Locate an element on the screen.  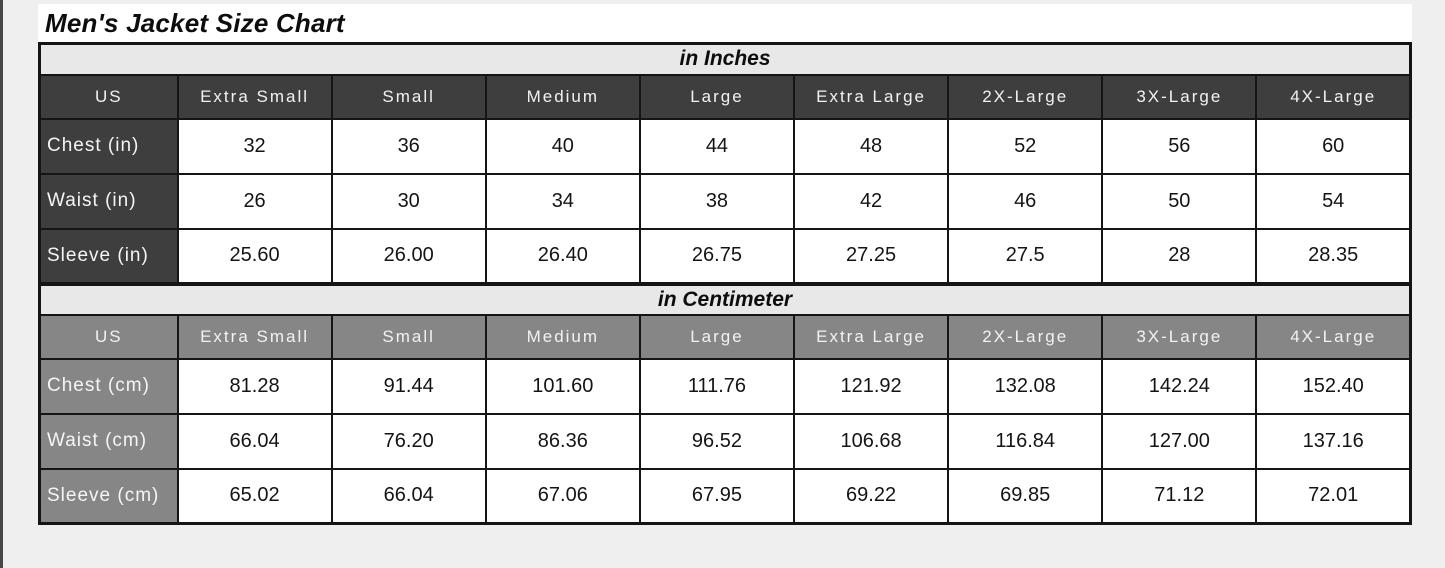
size-value-cell: 76.20 is located at coordinates (408, 441).